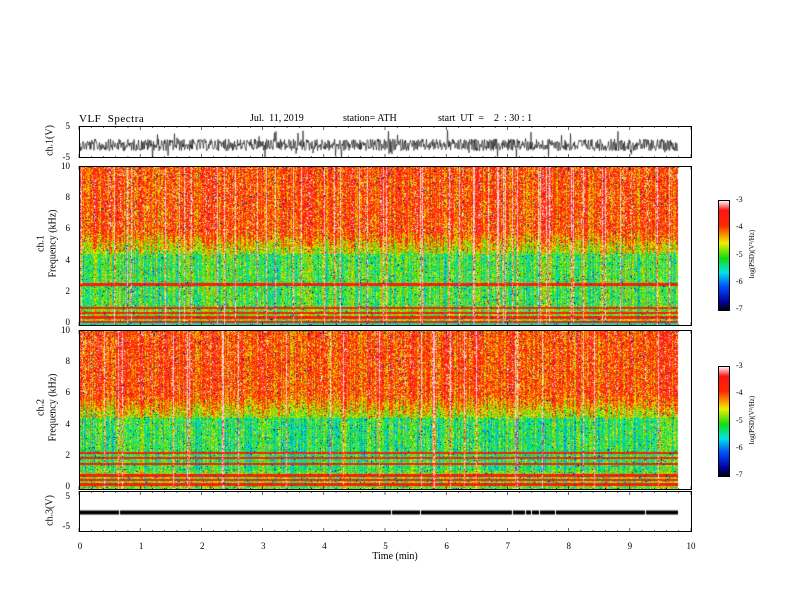 The height and width of the screenshot is (612, 792). I want to click on x-axis-label: Time (min), so click(395, 556).